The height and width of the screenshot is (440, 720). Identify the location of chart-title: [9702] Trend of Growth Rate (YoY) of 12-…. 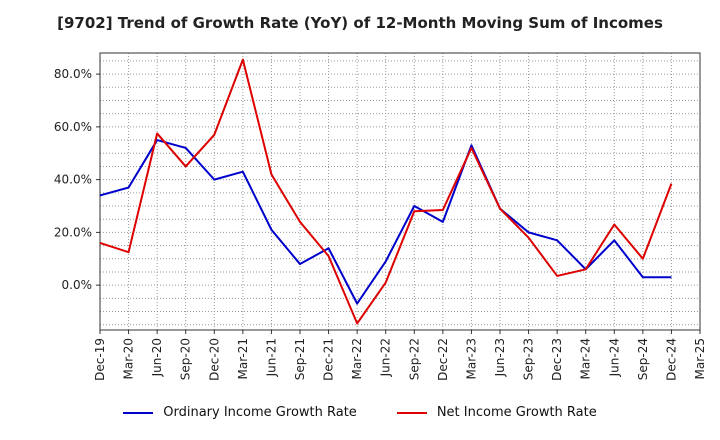
(360, 23).